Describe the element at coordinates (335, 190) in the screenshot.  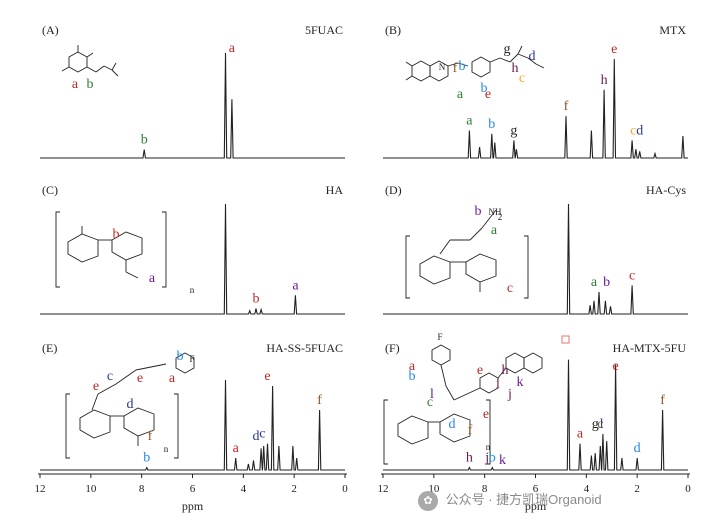
I see `compound-name: HA` at that location.